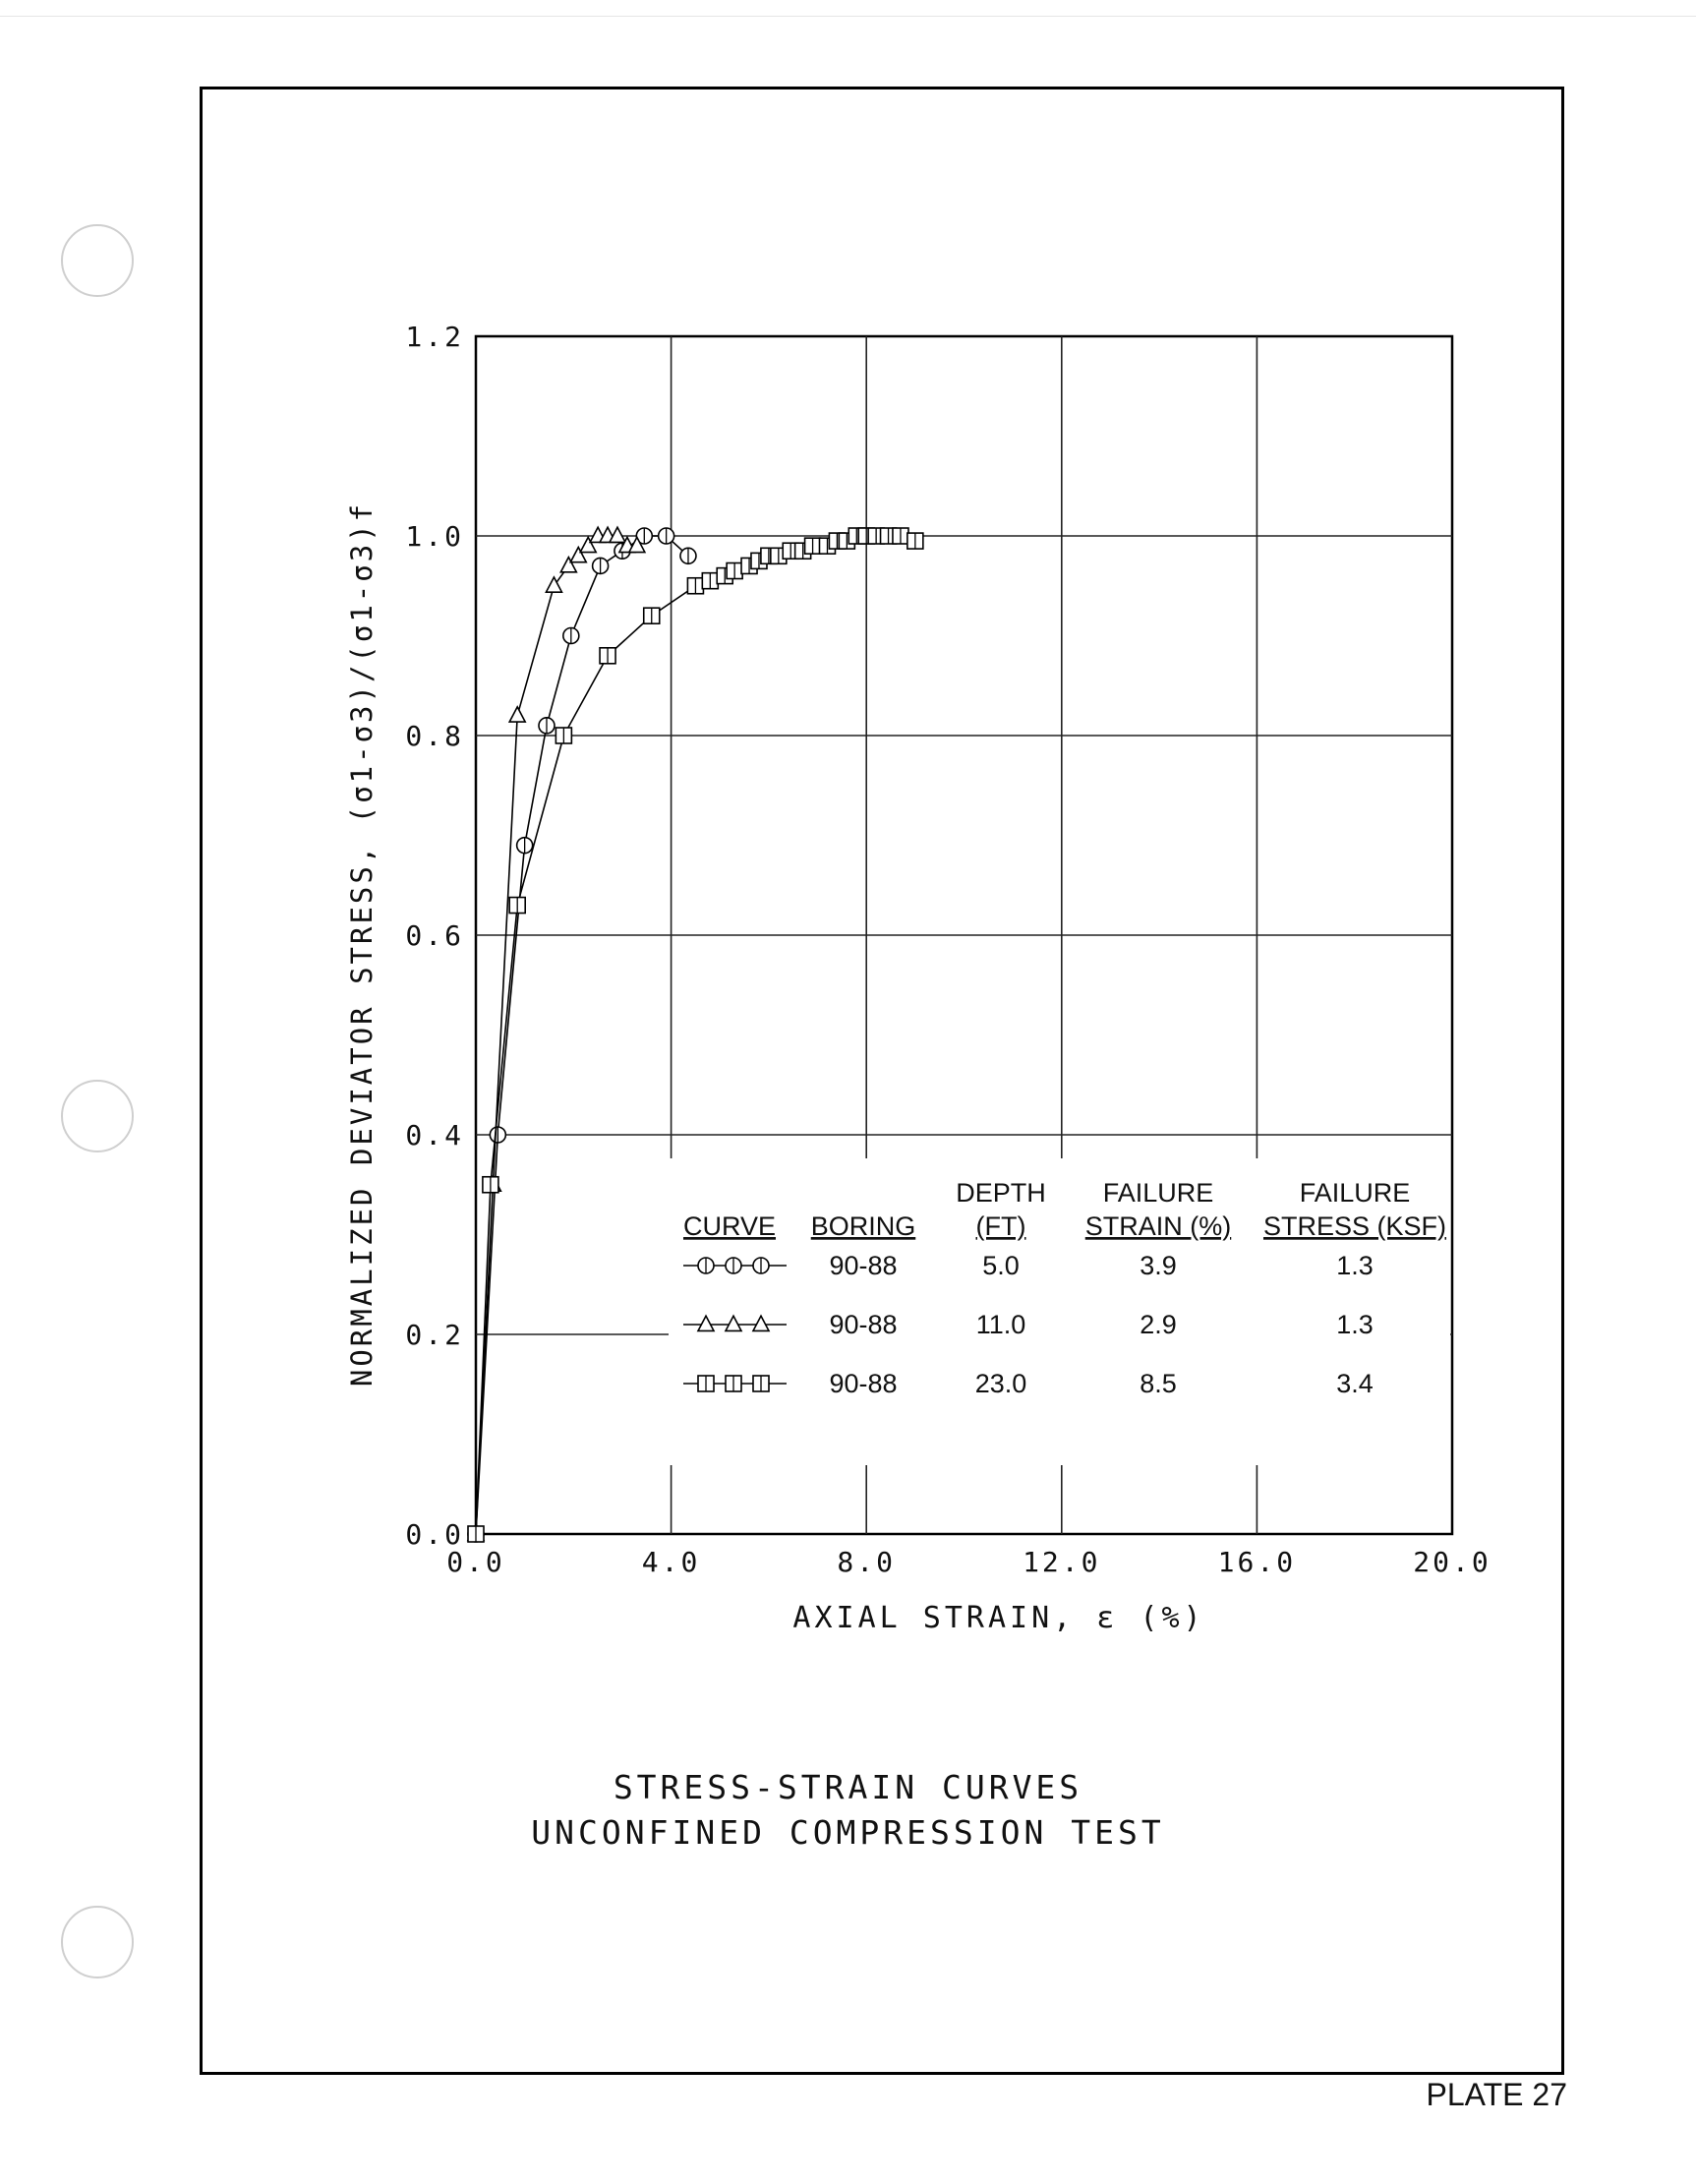 The width and height of the screenshot is (1696, 2184). What do you see at coordinates (1061, 1562) in the screenshot?
I see `x-tick-label: 12.0` at bounding box center [1061, 1562].